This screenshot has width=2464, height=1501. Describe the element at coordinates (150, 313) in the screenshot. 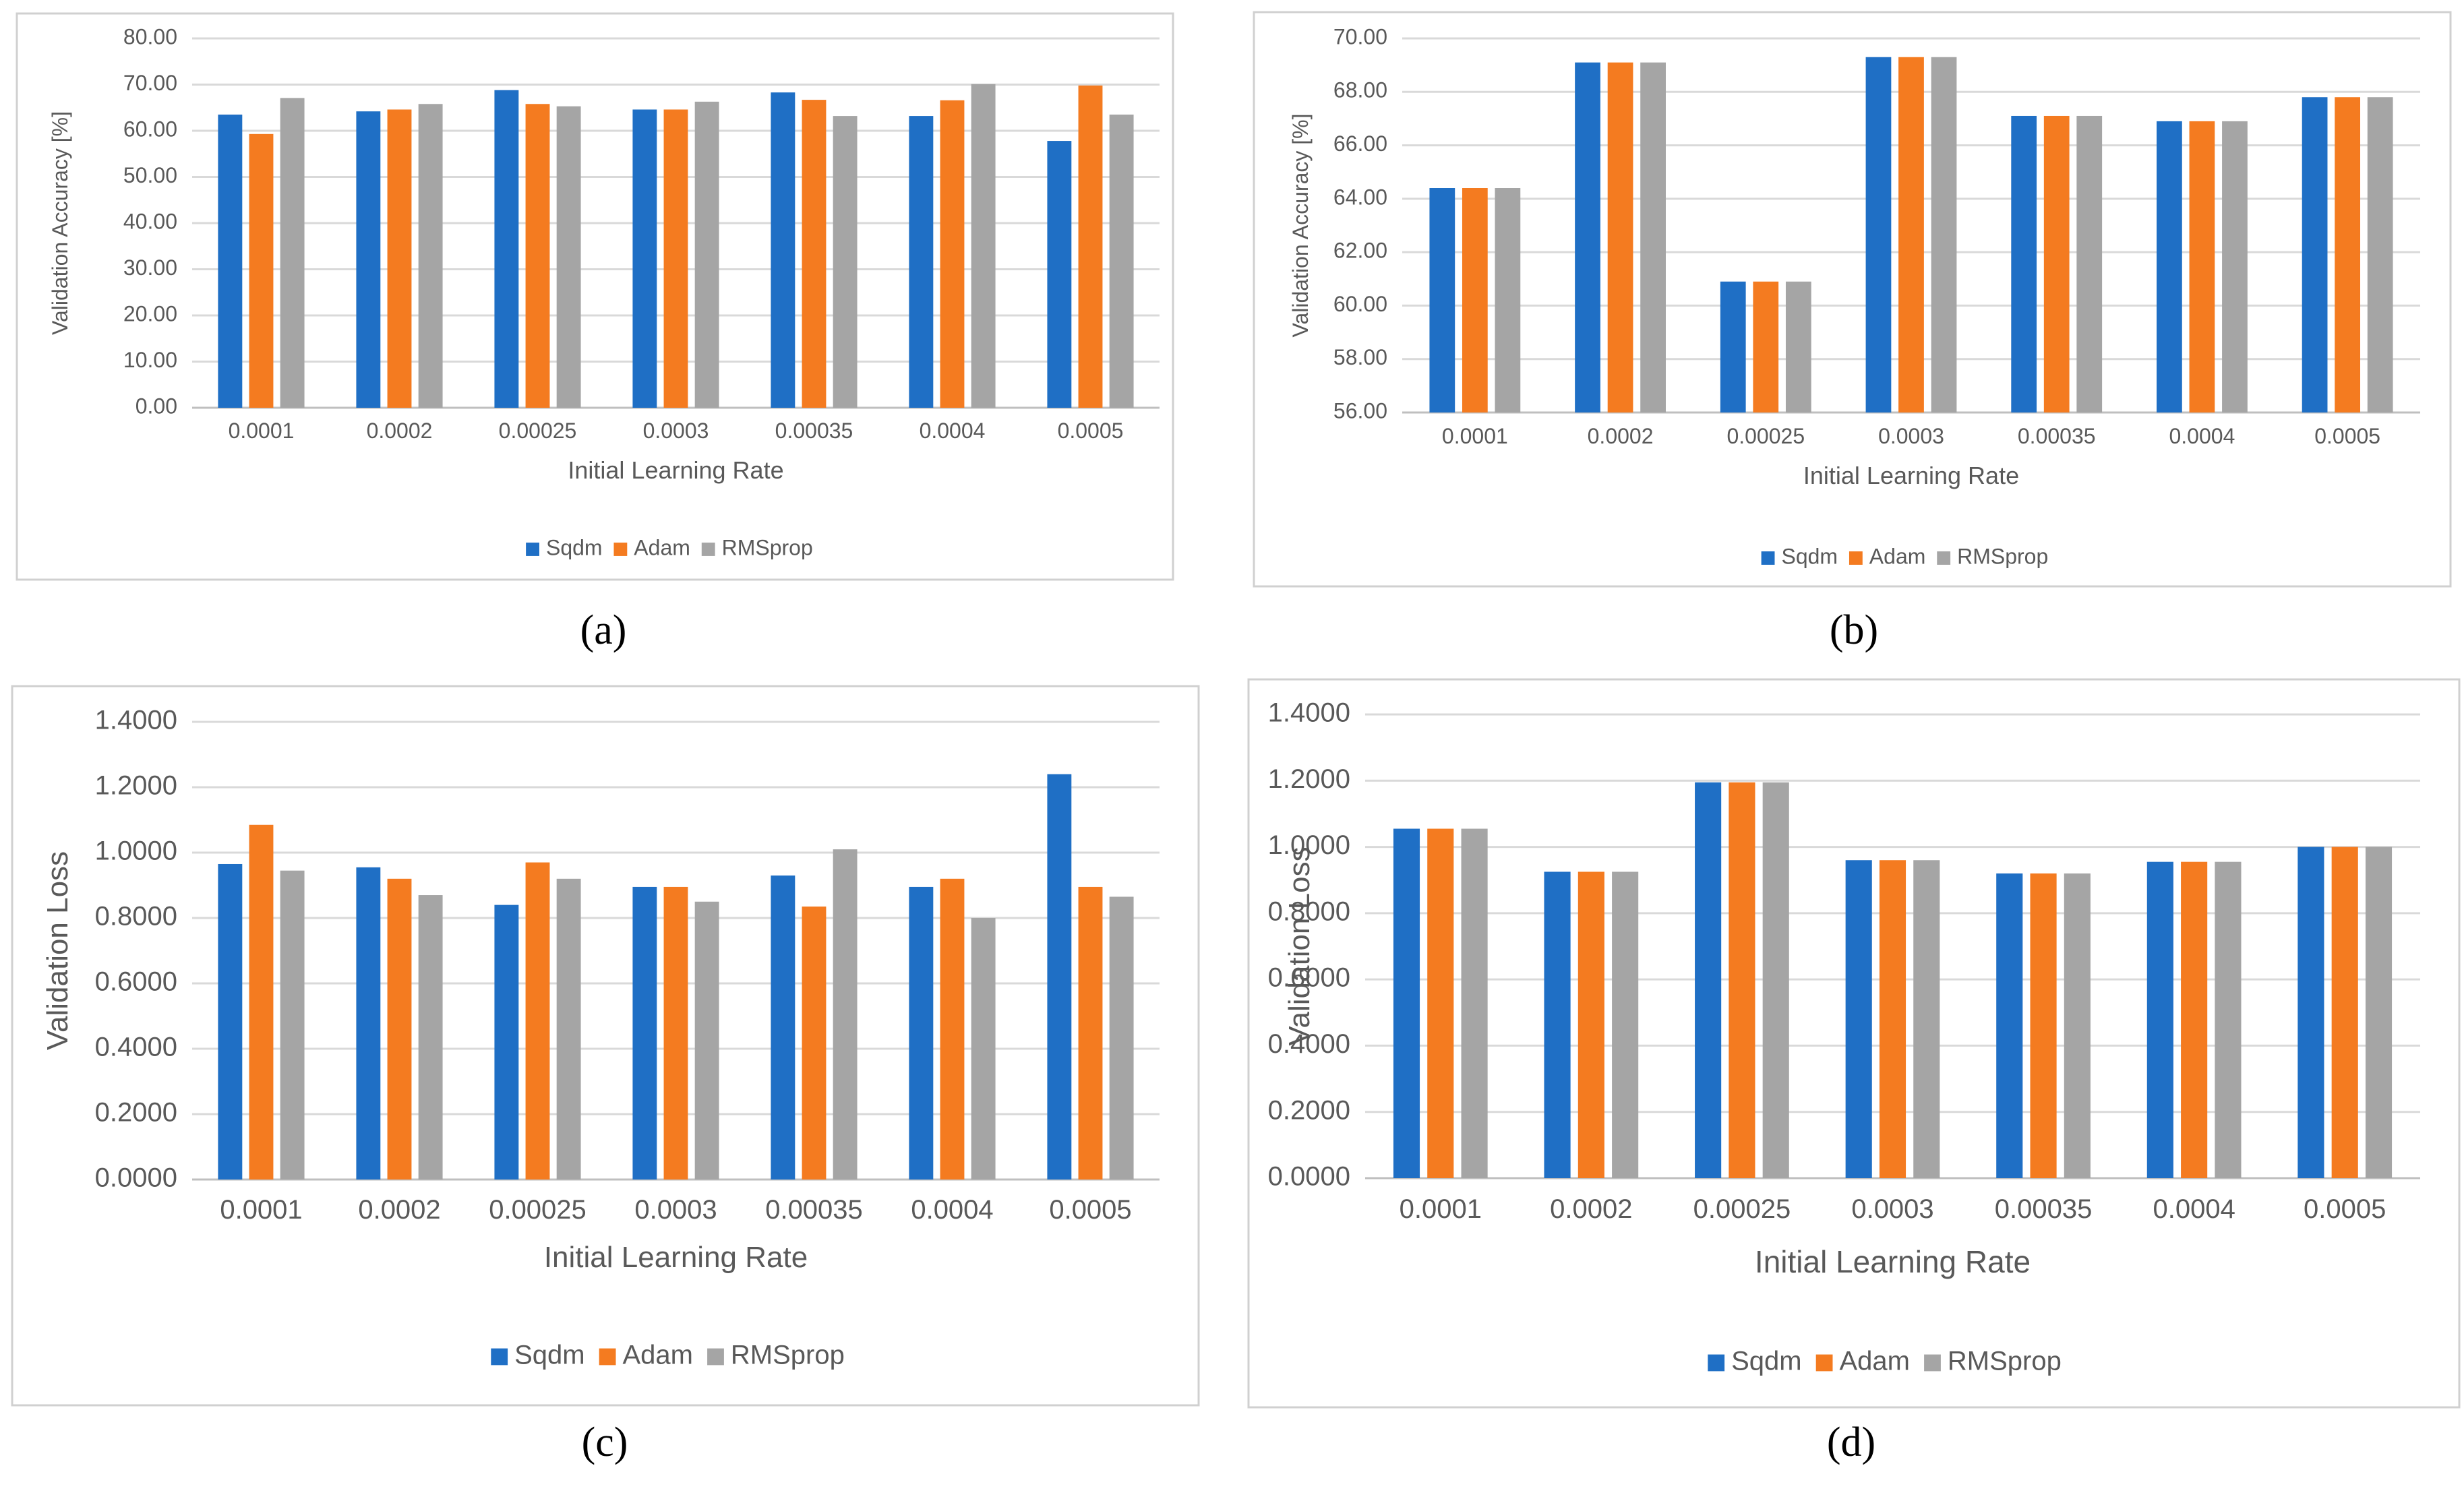

I see `y-tick-label: 20.00` at that location.